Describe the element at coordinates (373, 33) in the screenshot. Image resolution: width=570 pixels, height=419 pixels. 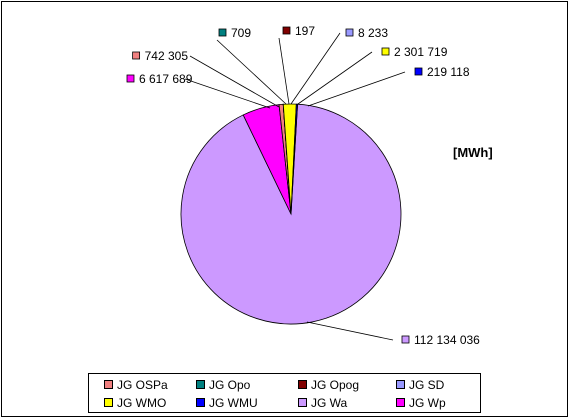
I see `data-label-text: 8 233` at that location.